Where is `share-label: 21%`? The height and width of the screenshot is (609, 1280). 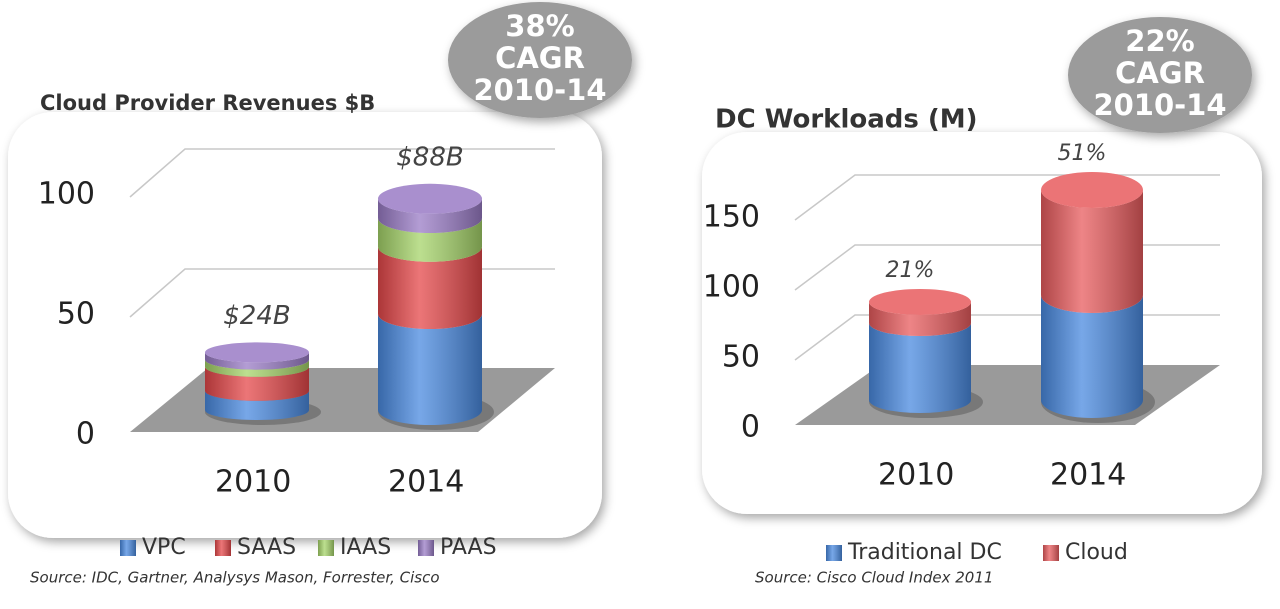
share-label: 21% is located at coordinates (910, 270).